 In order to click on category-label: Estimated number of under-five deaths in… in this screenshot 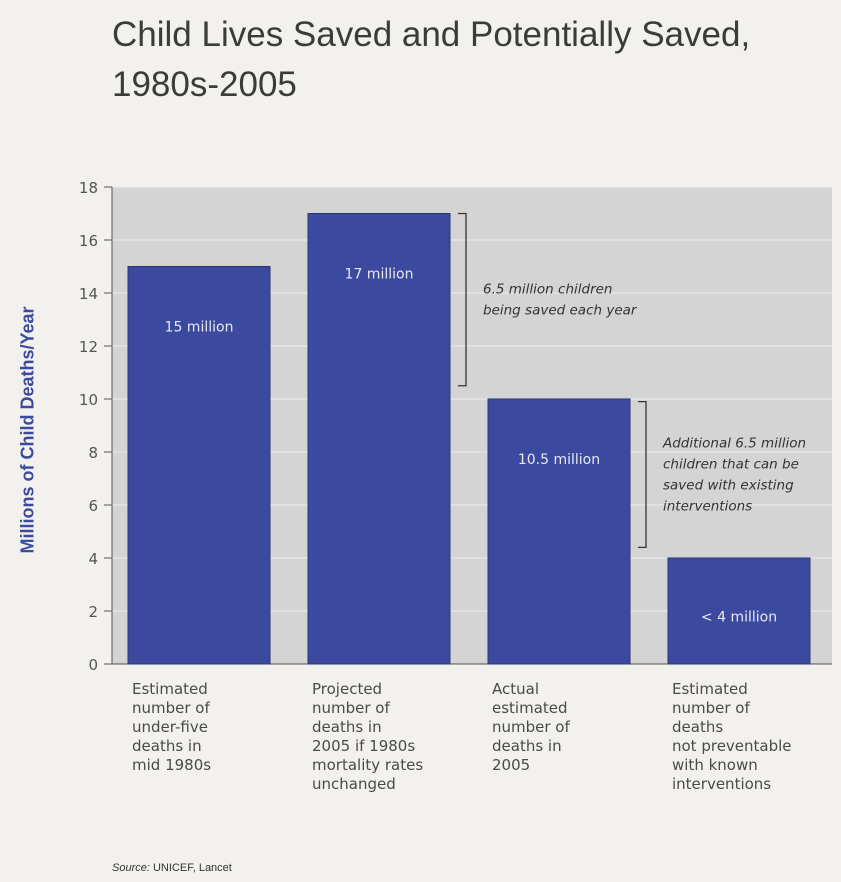, I will do `click(172, 727)`.